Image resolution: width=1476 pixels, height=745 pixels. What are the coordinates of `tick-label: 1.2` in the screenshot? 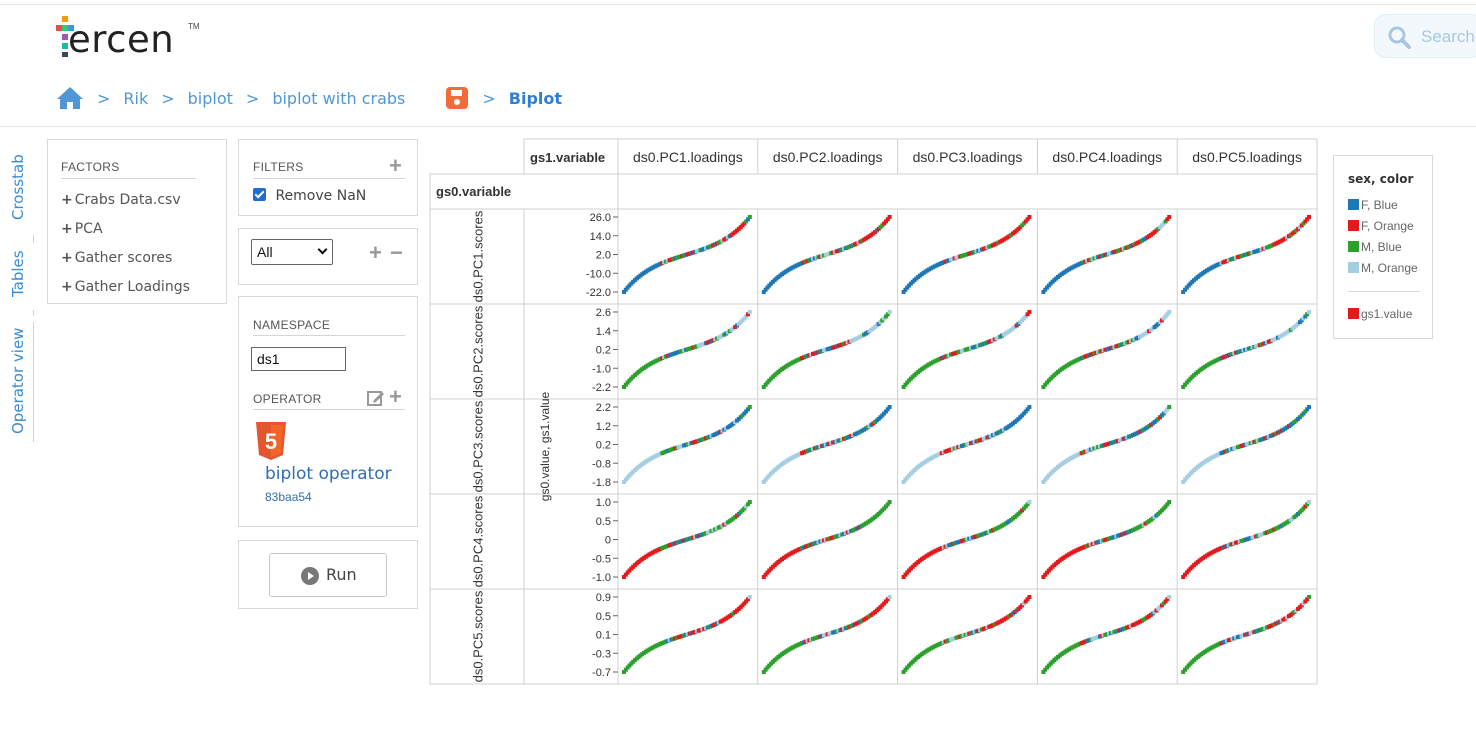 It's located at (603, 427).